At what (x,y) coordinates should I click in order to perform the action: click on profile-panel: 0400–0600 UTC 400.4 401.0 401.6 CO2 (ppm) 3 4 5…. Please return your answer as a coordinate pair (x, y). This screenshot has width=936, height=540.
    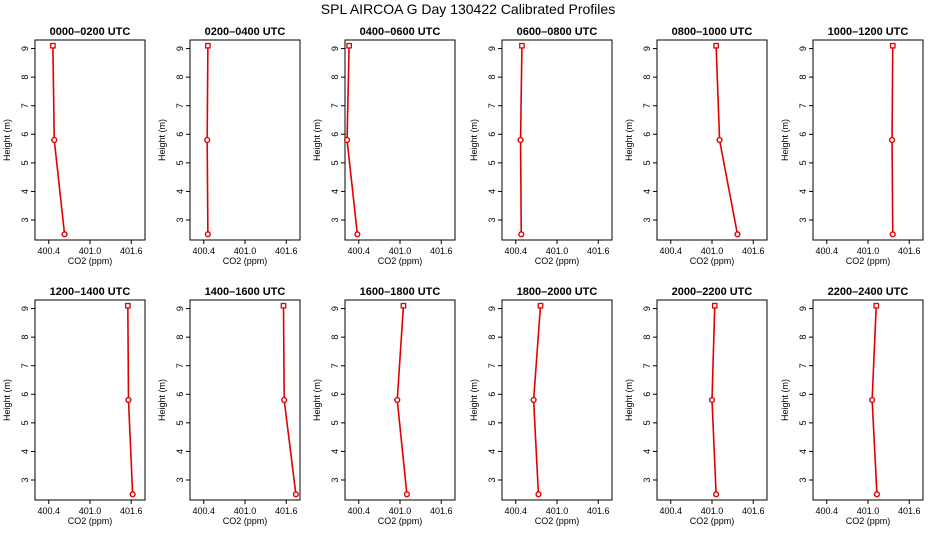
    Looking at the image, I should click on (384, 146).